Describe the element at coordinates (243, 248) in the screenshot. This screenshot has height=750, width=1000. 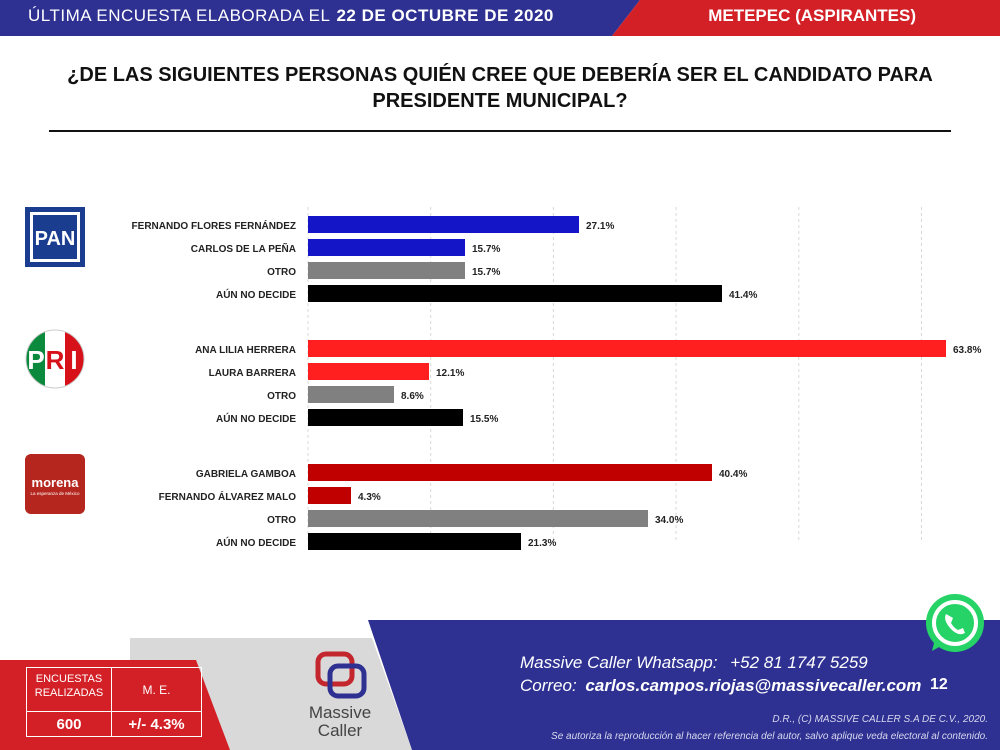
I see `category-label: CARLOS DE LA PEÑA` at that location.